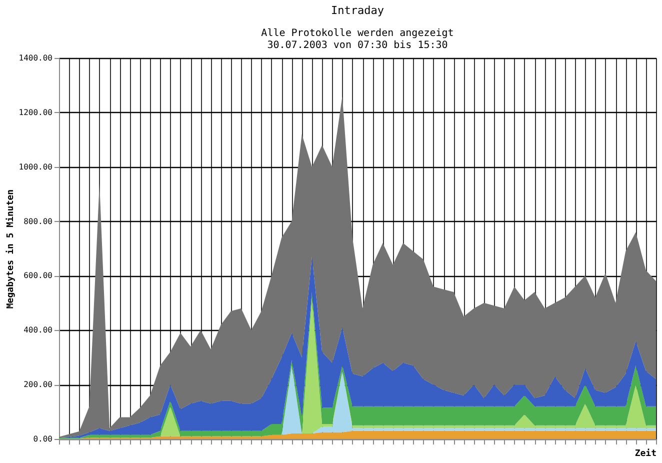 The image size is (662, 463). Describe the element at coordinates (35, 112) in the screenshot. I see `y-tick-label: 1200.00` at that location.